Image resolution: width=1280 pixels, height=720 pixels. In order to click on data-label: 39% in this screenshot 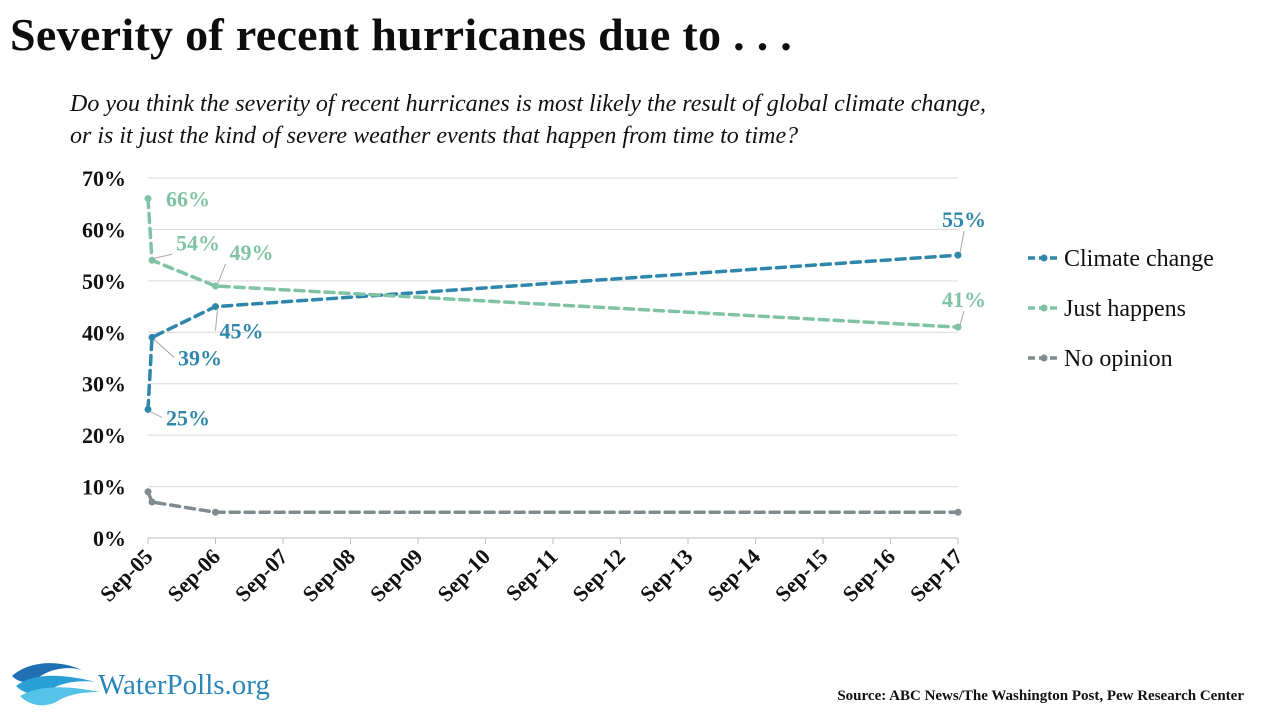, I will do `click(200, 357)`.